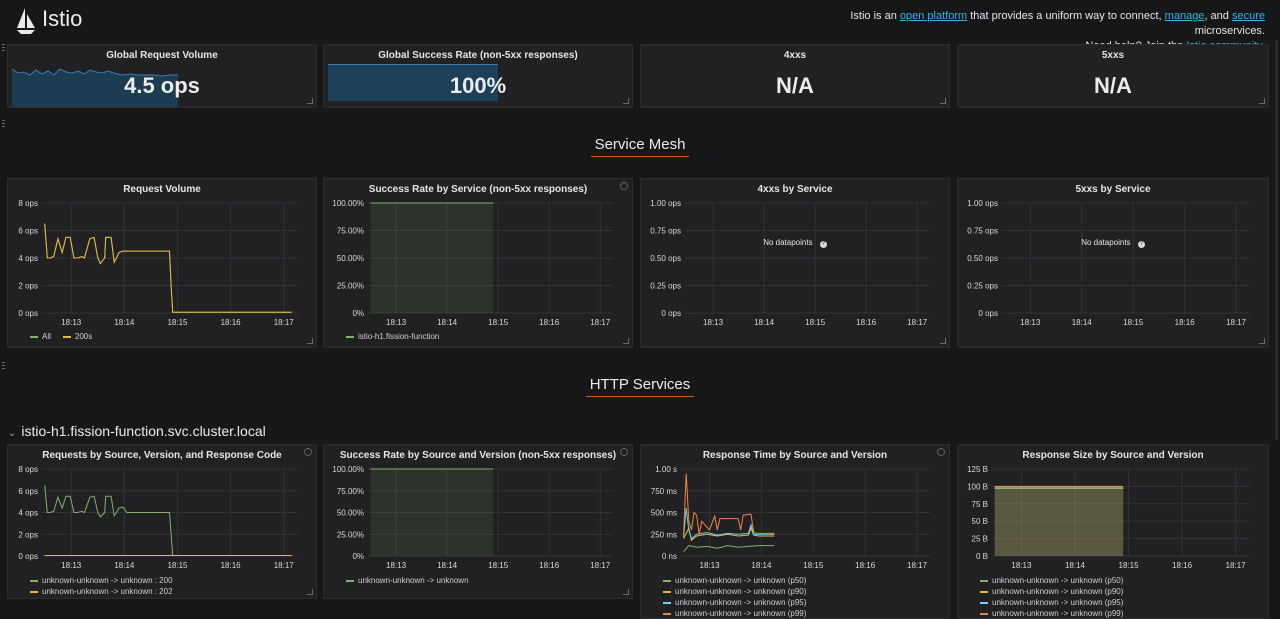 This screenshot has height=619, width=1280. What do you see at coordinates (77, 336) in the screenshot?
I see `legend-item-200s: 200s` at bounding box center [77, 336].